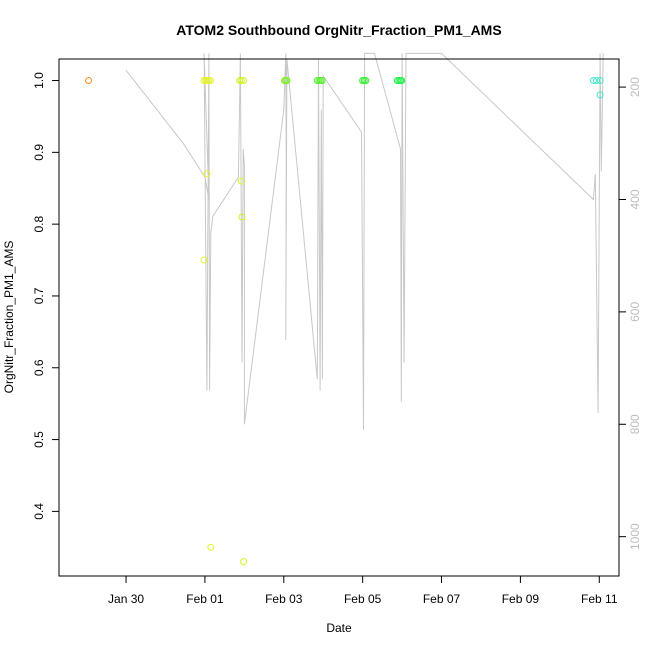 The image size is (650, 650). What do you see at coordinates (39, 439) in the screenshot?
I see `y-tick-label: 0.5` at bounding box center [39, 439].